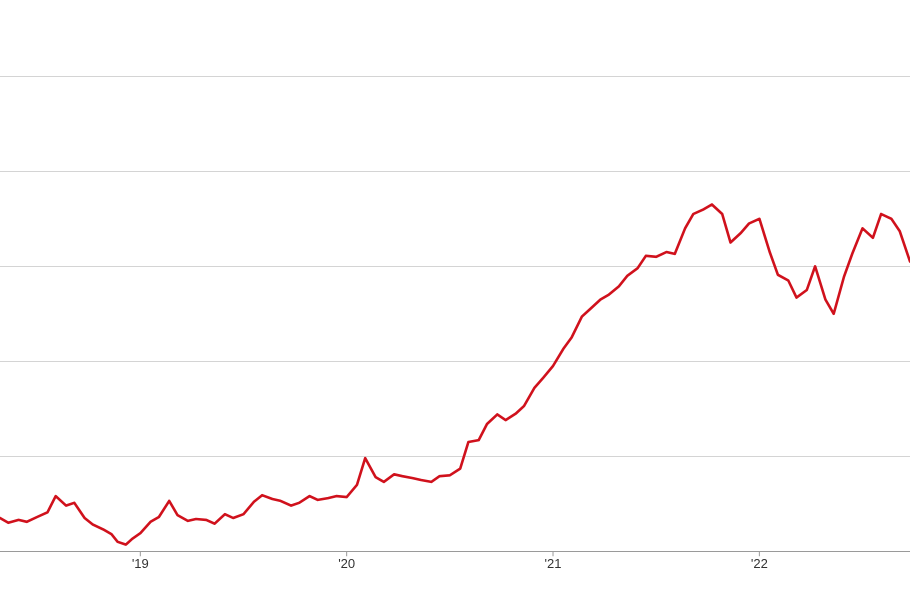 The height and width of the screenshot is (596, 910). Describe the element at coordinates (346, 563) in the screenshot. I see `x-tick-label: '20` at that location.